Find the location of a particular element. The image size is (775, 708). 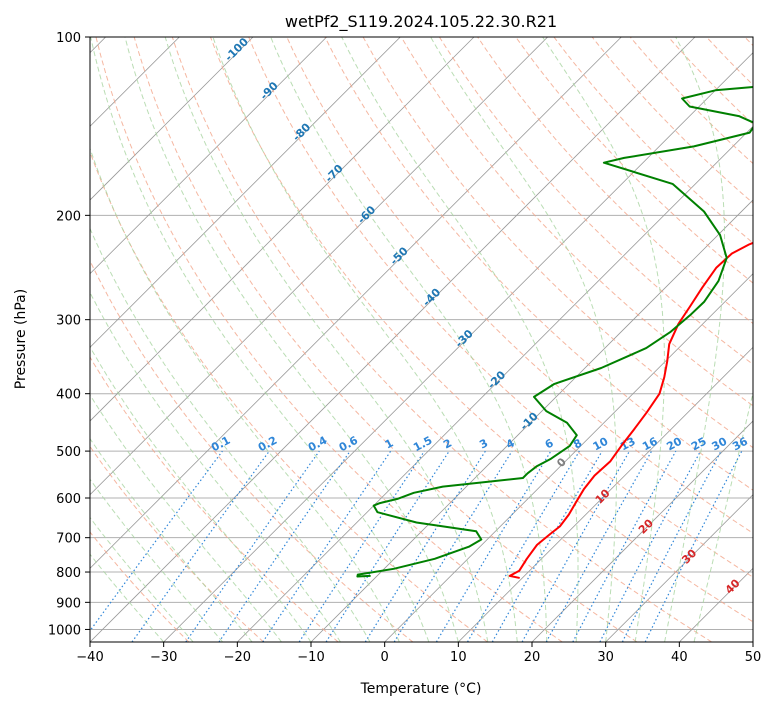

x-tick-label: 30 is located at coordinates (605, 657).